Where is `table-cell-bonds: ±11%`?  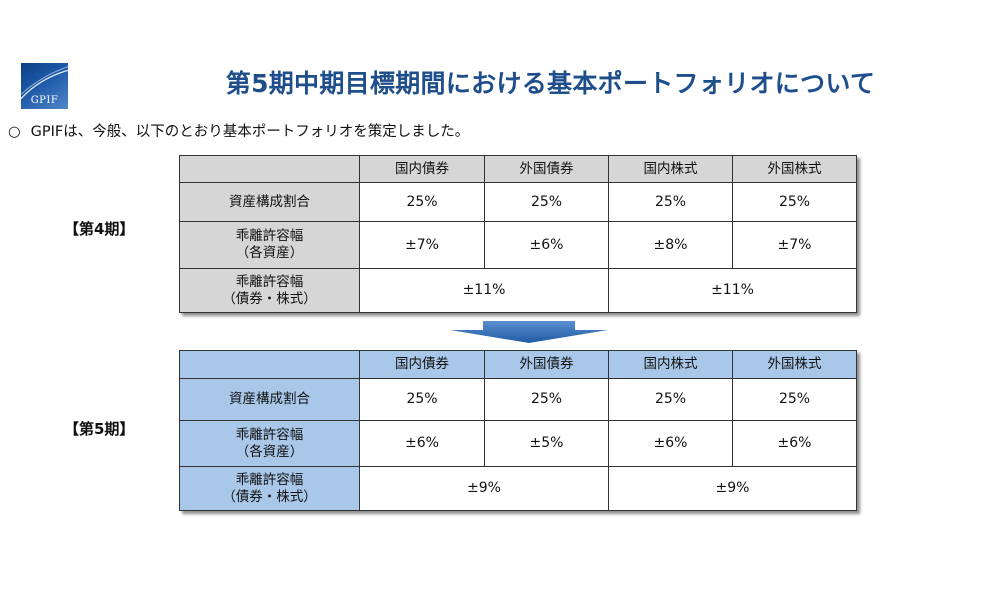
table-cell-bonds: ±11% is located at coordinates (484, 290).